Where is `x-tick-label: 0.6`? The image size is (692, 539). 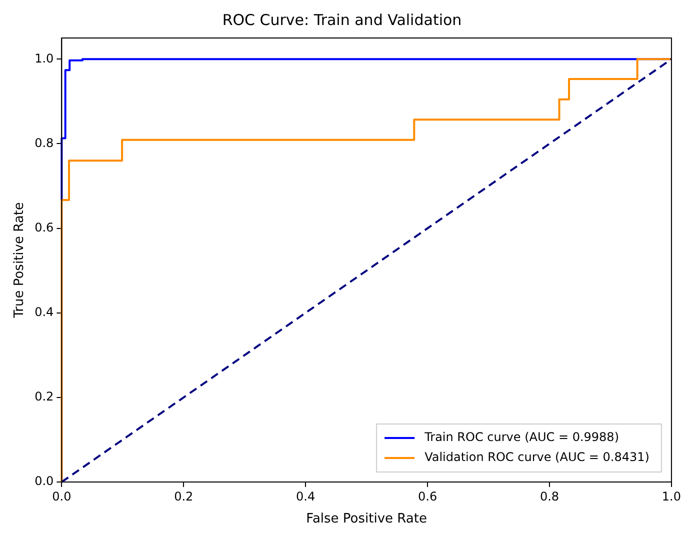
x-tick-label: 0.6 is located at coordinates (428, 496).